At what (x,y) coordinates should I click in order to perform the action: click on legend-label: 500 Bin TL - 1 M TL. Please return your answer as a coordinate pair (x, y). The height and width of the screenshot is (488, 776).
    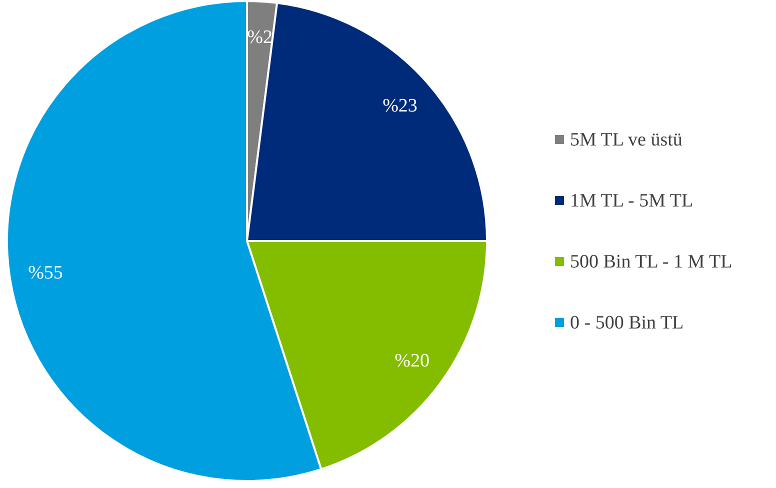
    Looking at the image, I should click on (651, 262).